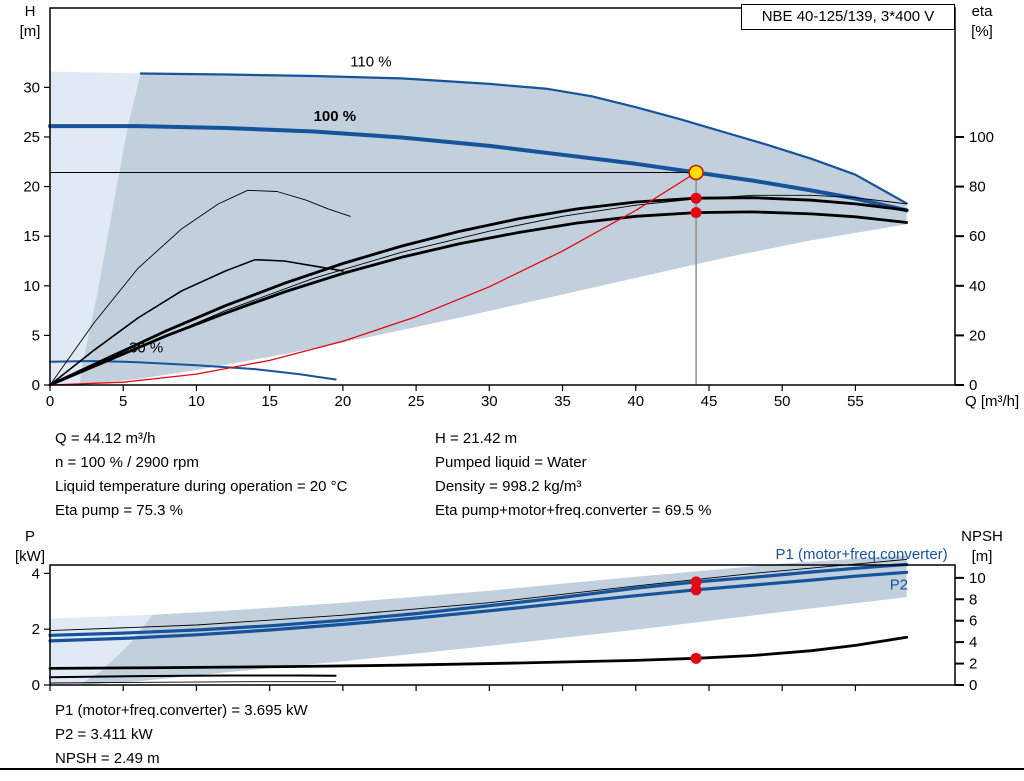  What do you see at coordinates (123, 401) in the screenshot?
I see `x-tick-label: 5` at bounding box center [123, 401].